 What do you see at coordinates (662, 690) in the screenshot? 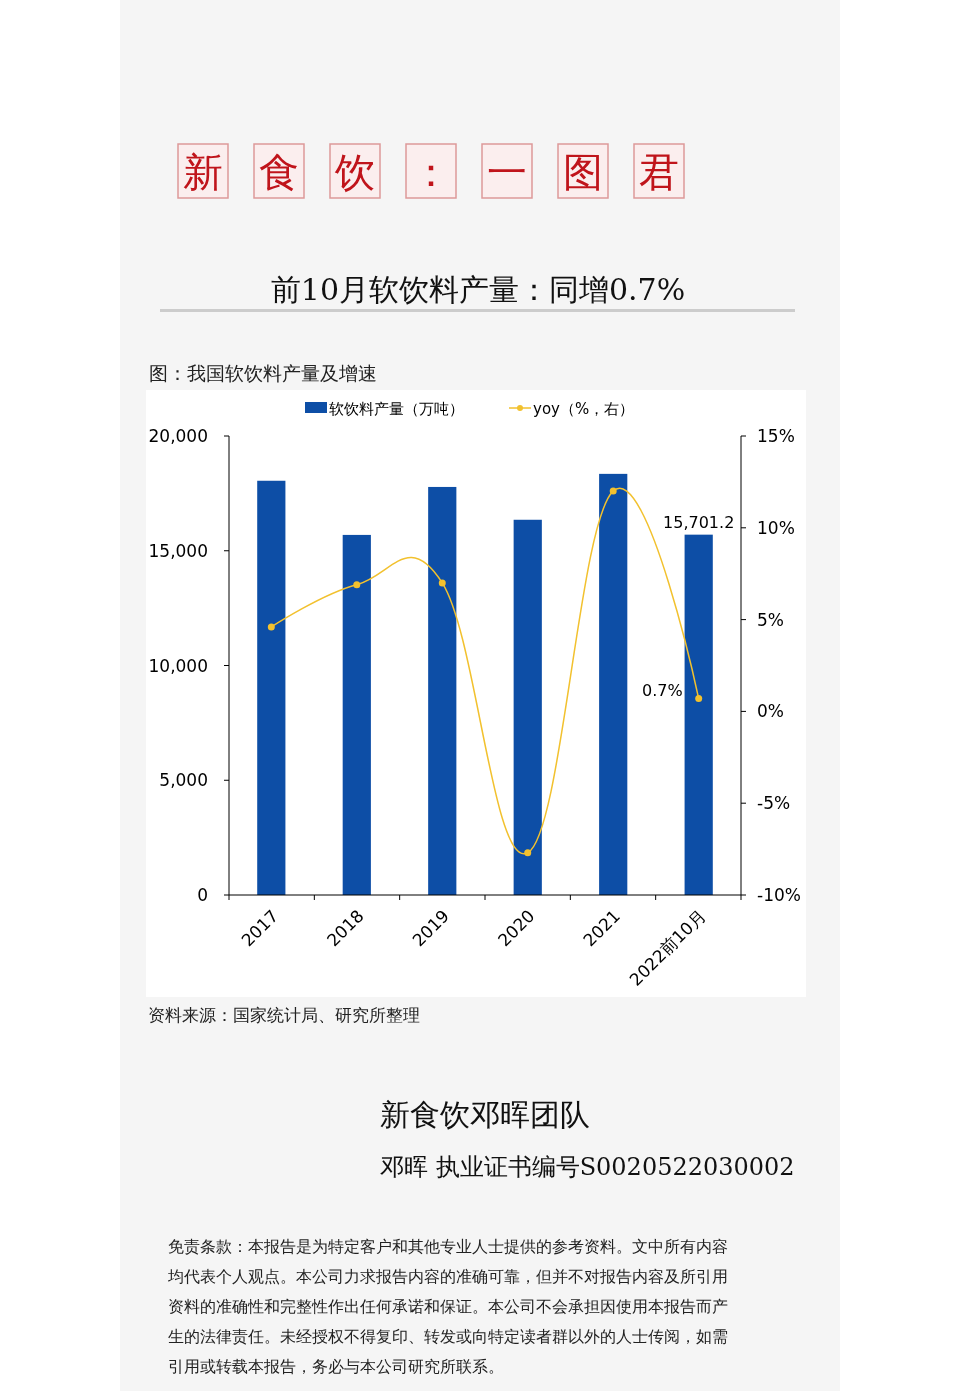
I see `data-label: 0.7%` at bounding box center [662, 690].